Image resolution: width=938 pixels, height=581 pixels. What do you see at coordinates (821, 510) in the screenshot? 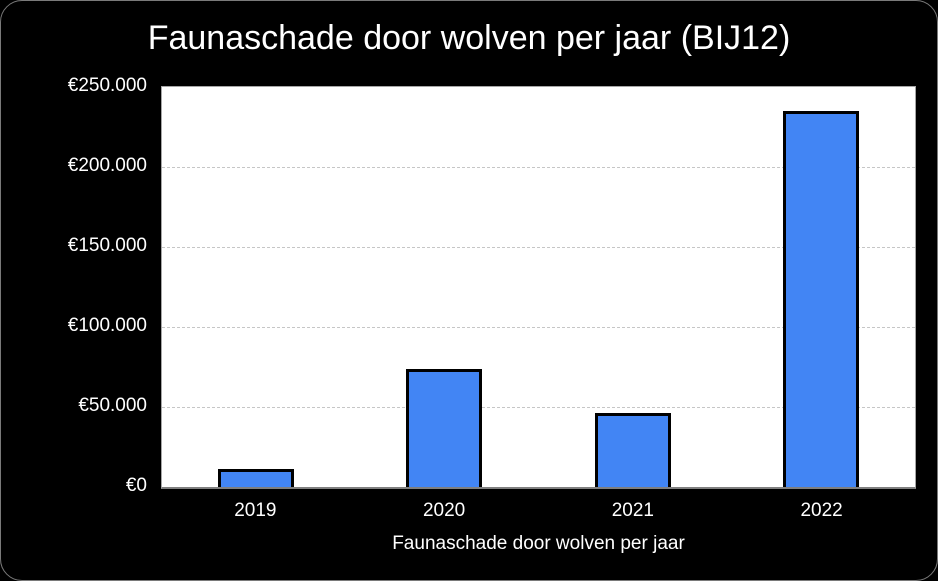
I see `x-tick-label: 2022` at bounding box center [821, 510].